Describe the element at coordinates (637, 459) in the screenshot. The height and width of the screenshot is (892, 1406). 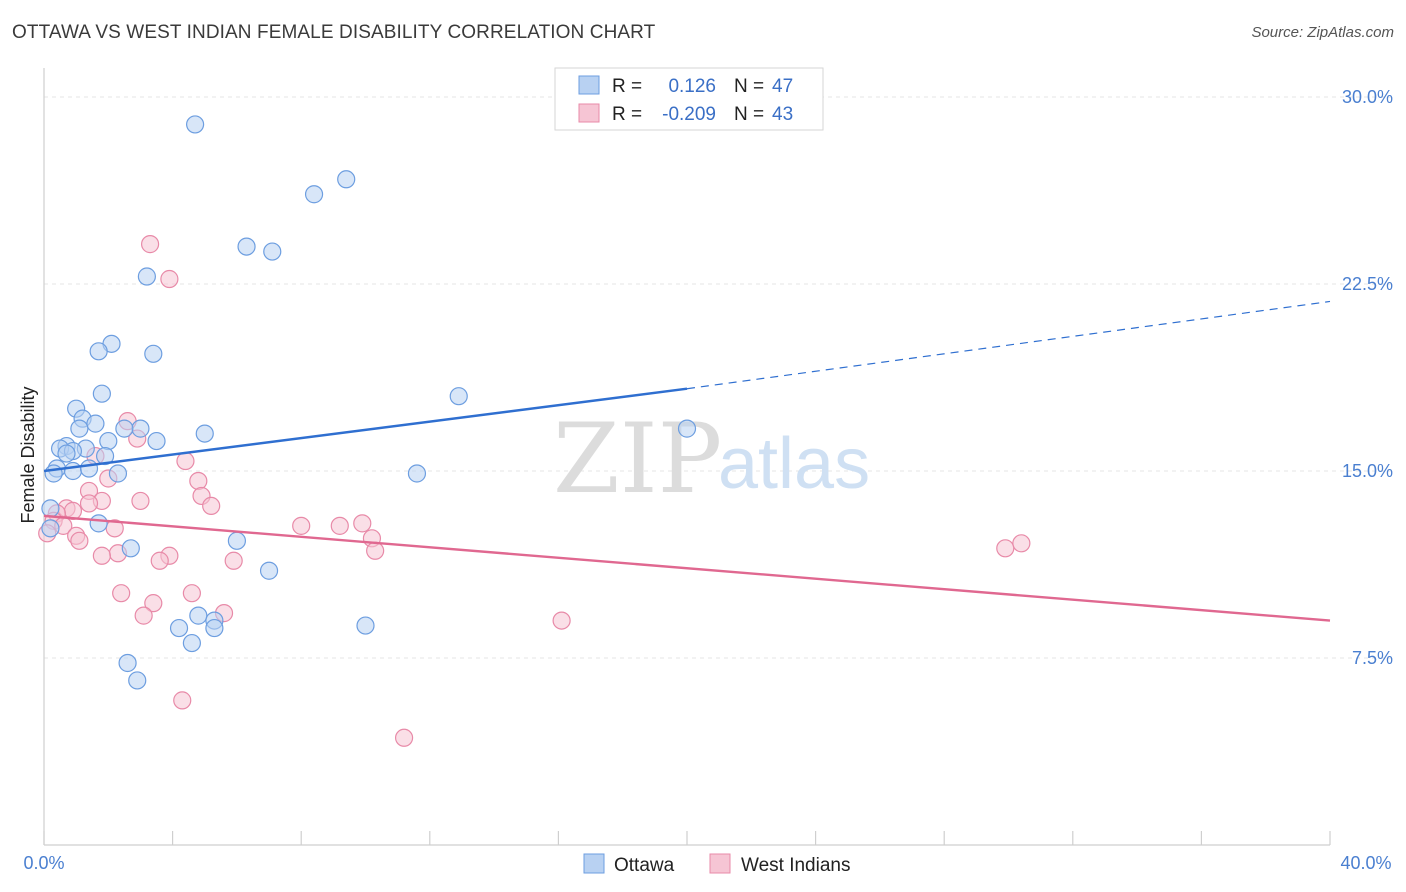
I see `watermark-zip: ZIP` at that location.